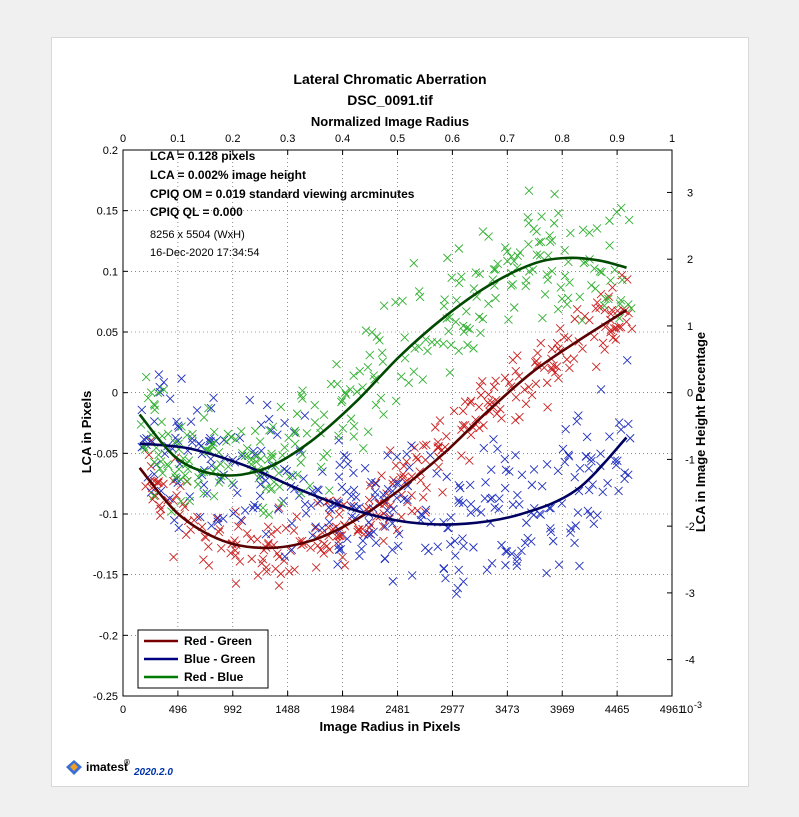  Describe the element at coordinates (690, 260) in the screenshot. I see `y2-tick-label: 2` at that location.